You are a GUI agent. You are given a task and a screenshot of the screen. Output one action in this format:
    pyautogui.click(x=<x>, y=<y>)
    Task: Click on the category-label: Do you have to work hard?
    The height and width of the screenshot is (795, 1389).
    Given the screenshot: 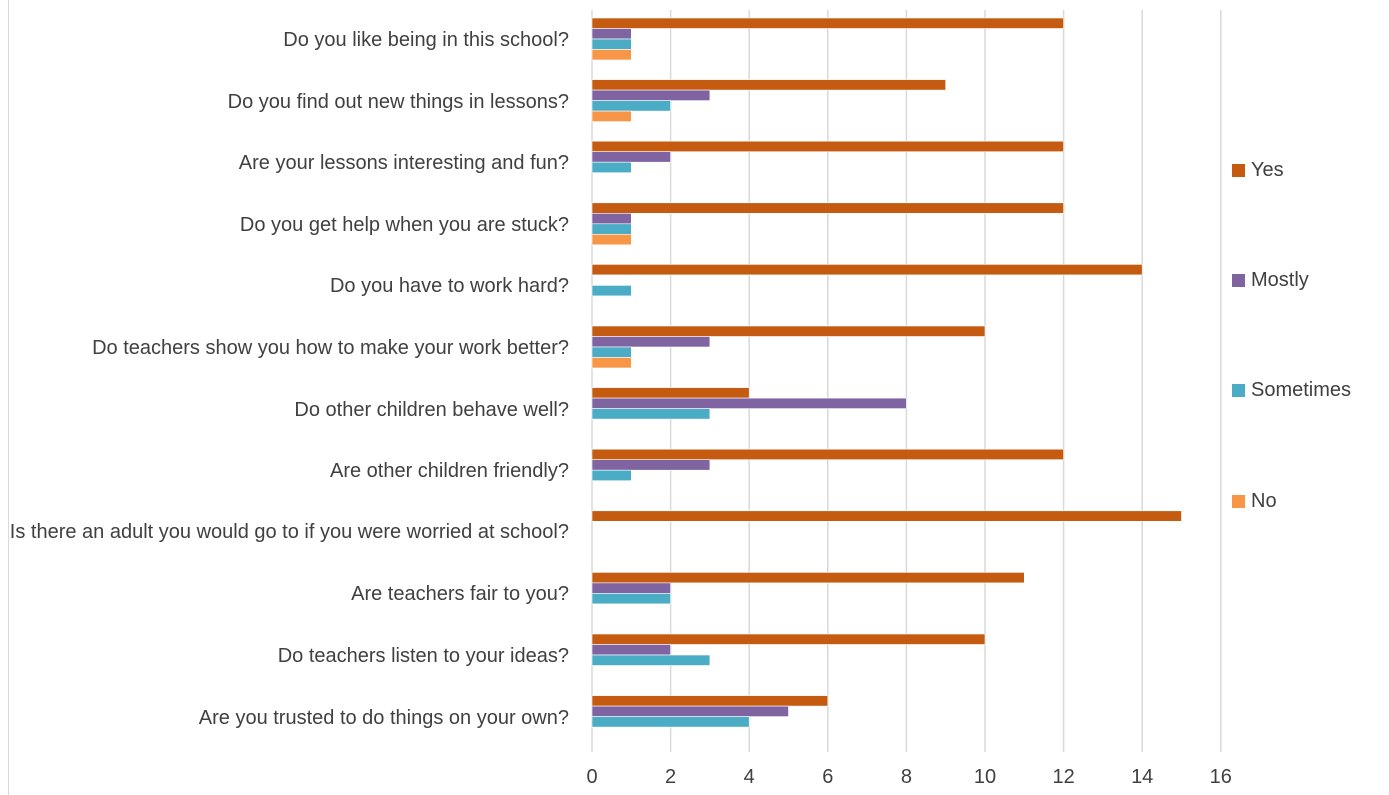 What is the action you would take?
    pyautogui.click(x=449, y=286)
    